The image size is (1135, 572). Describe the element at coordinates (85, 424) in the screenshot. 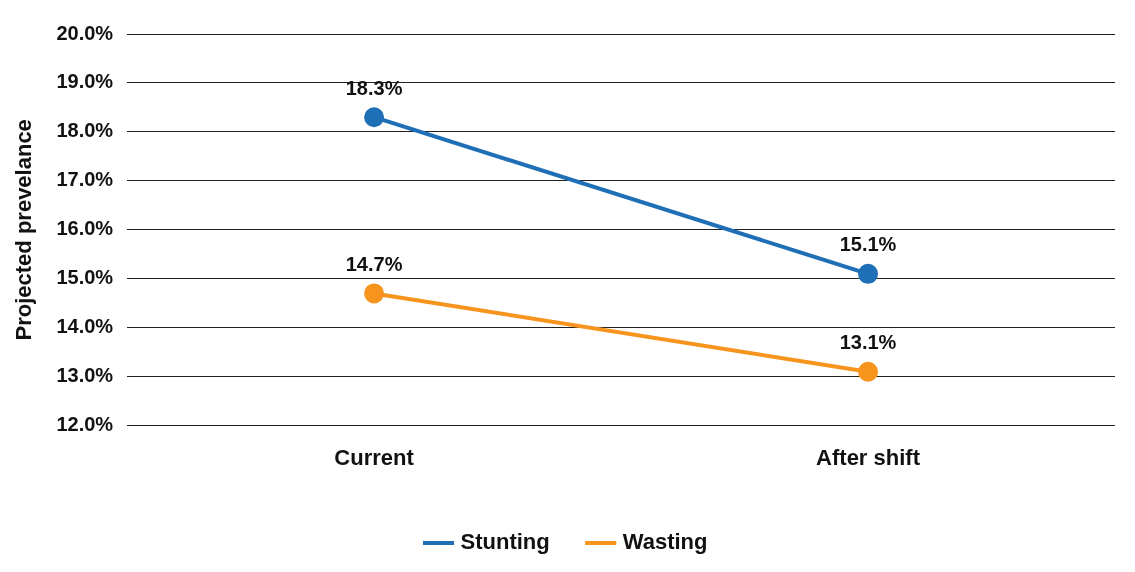

I see `y-tick-label: 12.0%` at that location.